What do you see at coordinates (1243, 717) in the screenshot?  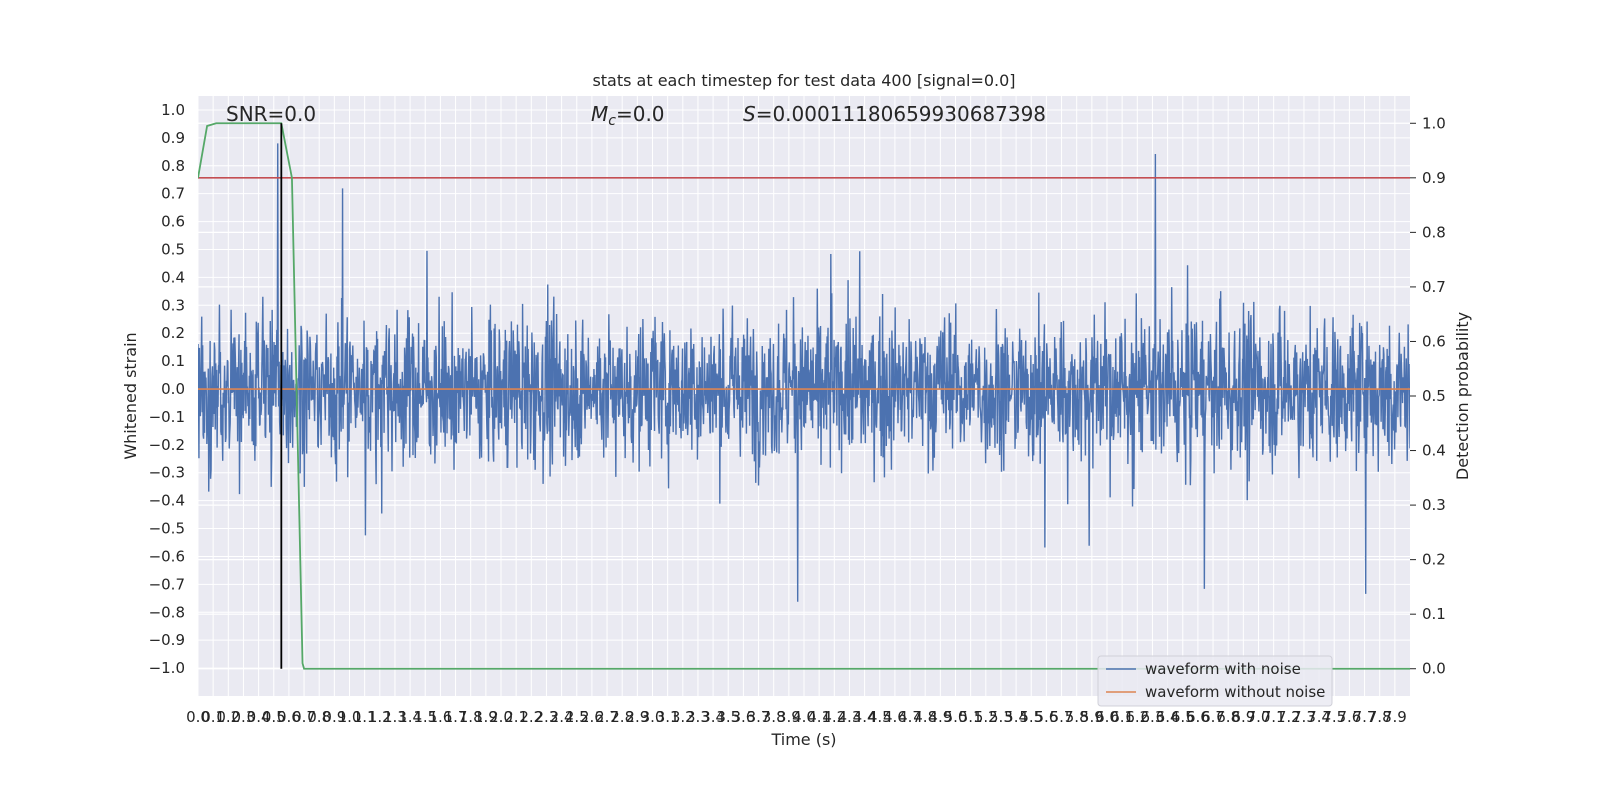 I see `x-tick-label: 6.9` at bounding box center [1243, 717].